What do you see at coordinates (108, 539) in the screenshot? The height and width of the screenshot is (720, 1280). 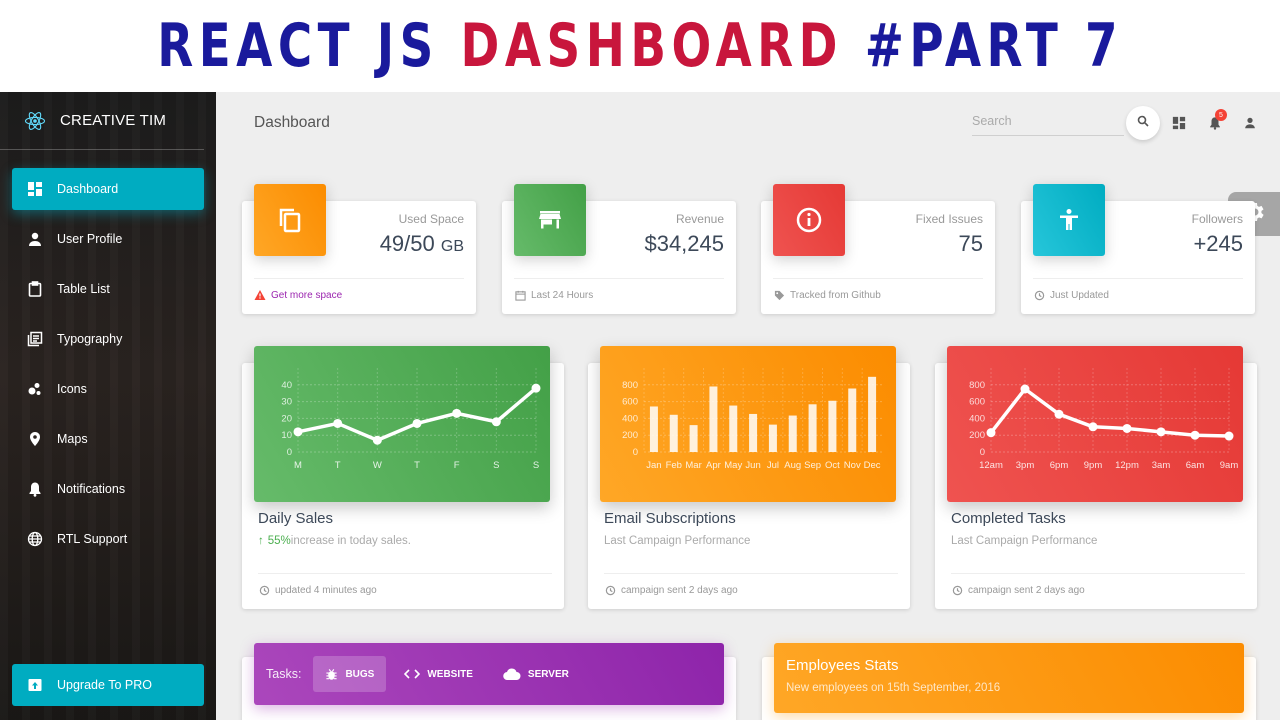 I see `sidebar-item-rtl-support: RTL Support` at bounding box center [108, 539].